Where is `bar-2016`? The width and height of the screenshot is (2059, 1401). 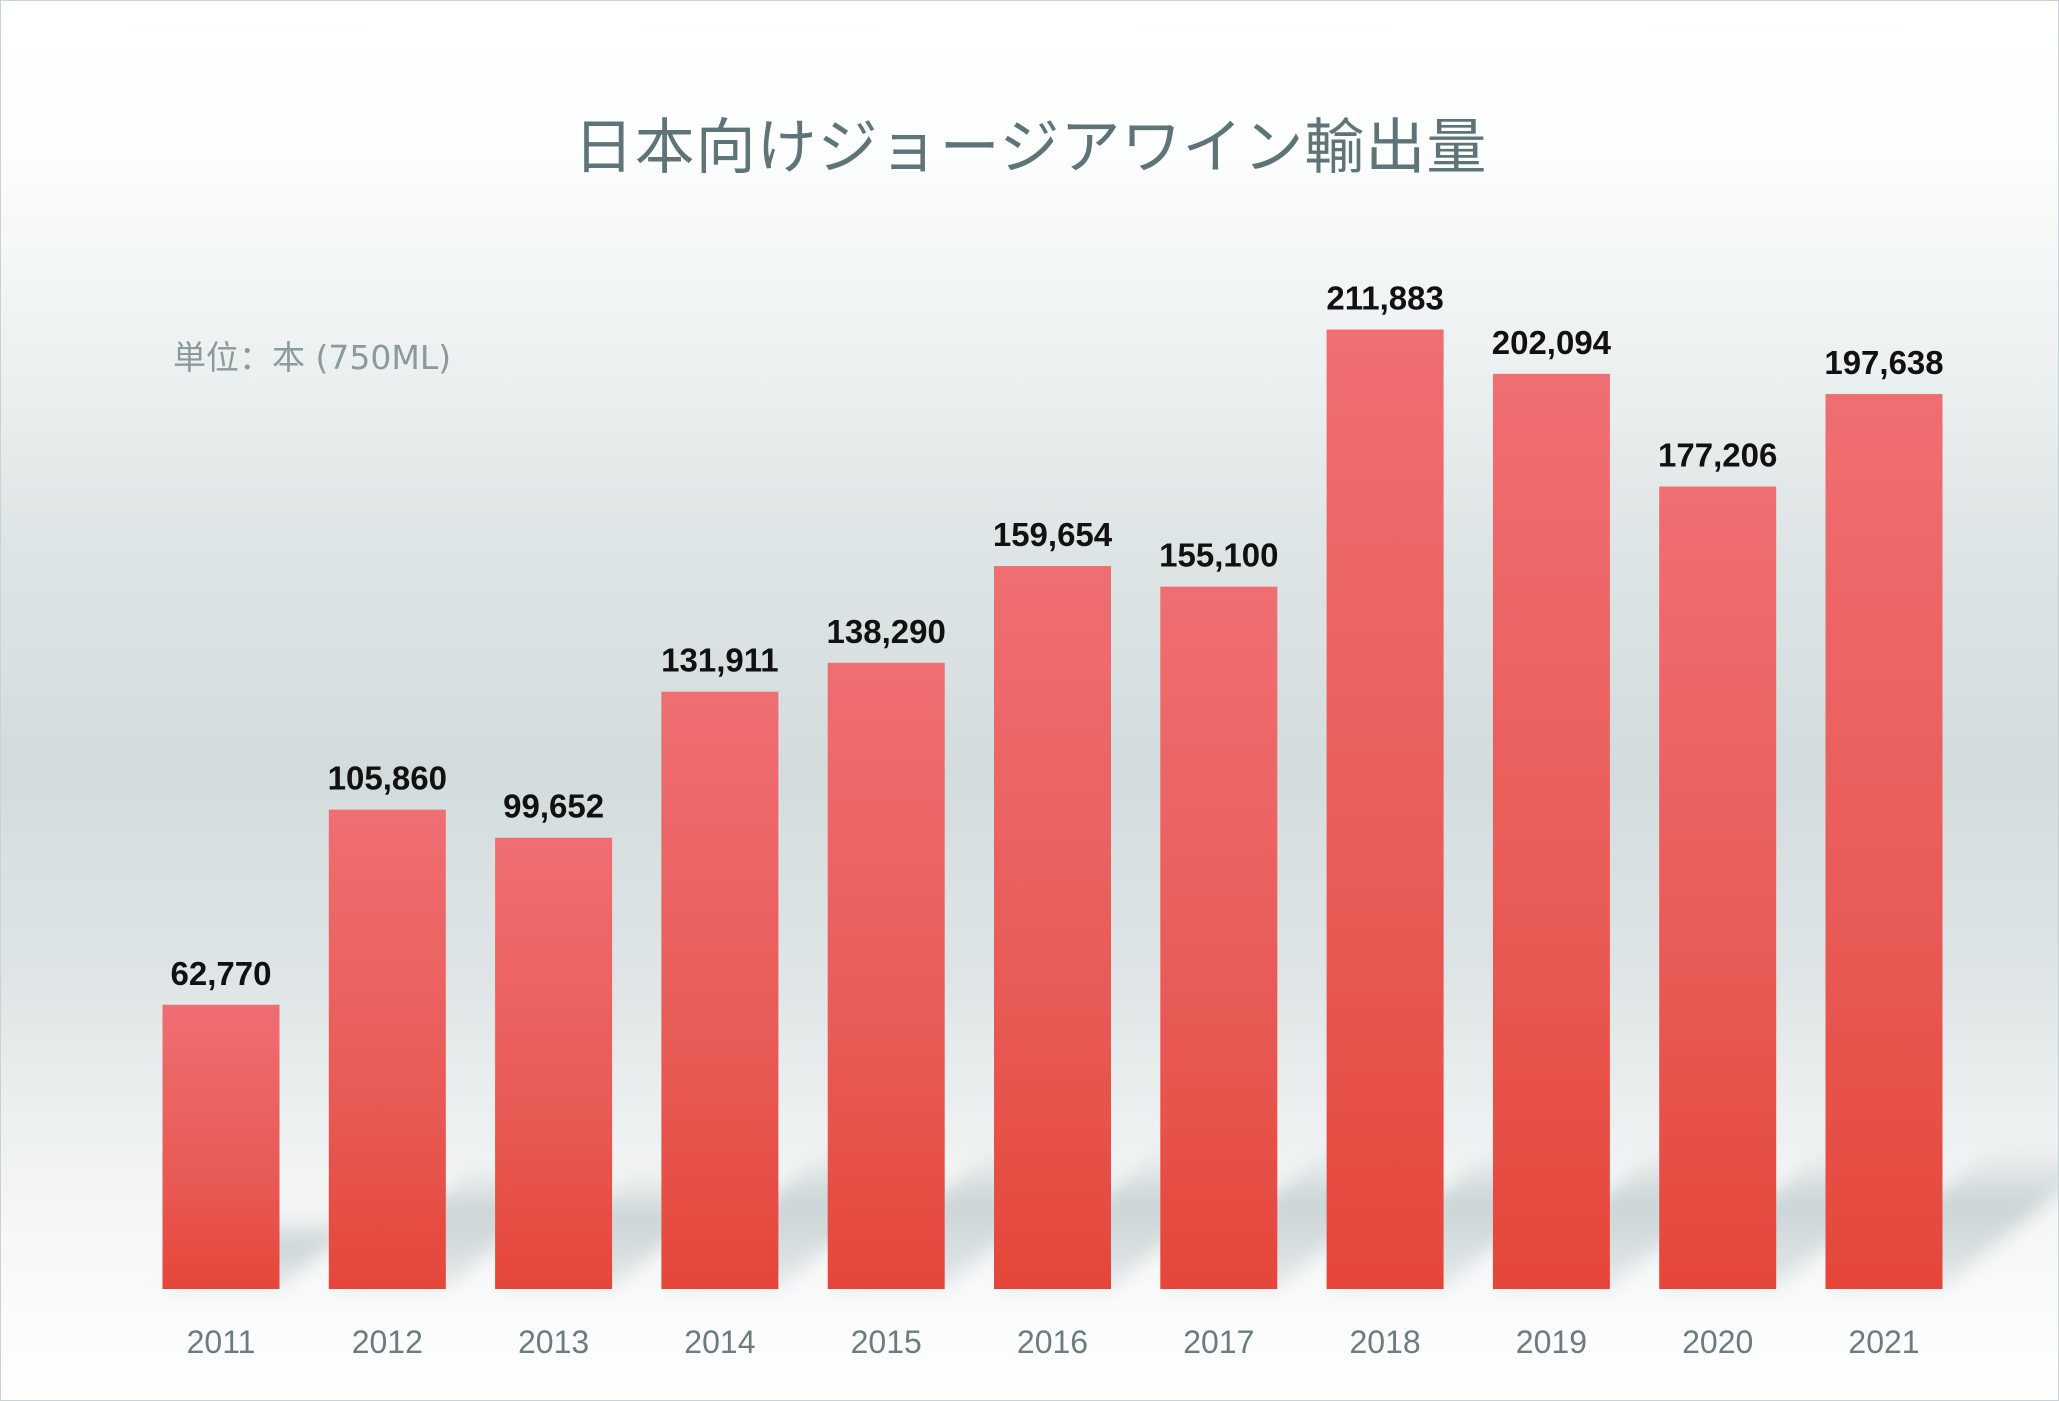
bar-2016 is located at coordinates (1052, 927).